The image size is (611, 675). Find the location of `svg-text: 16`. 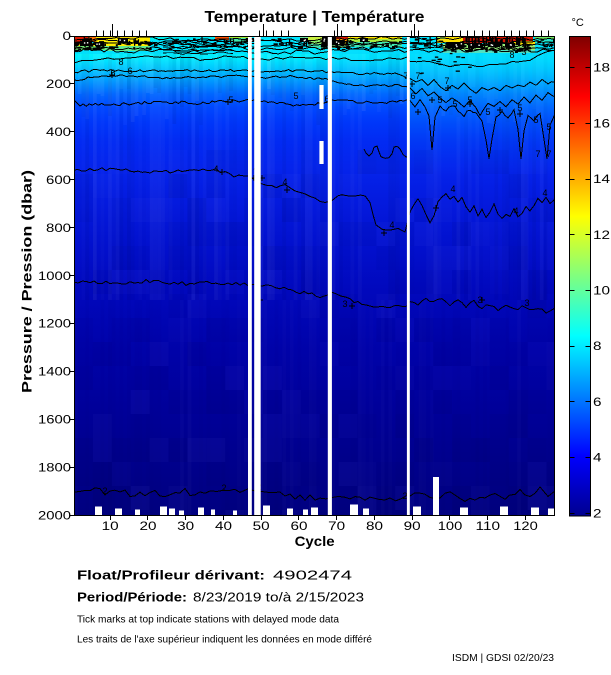

svg-text: 16 is located at coordinates (601, 124).